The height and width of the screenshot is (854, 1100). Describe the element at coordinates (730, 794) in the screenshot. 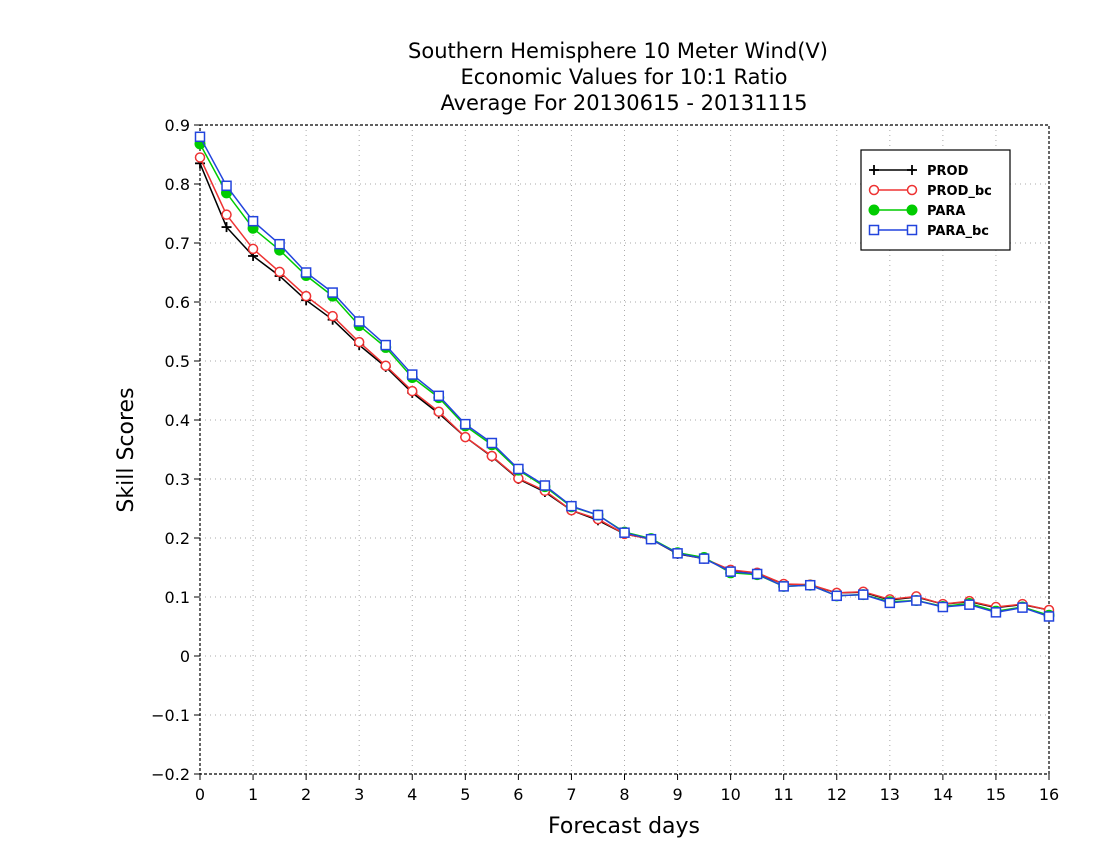

I see `x-tick-label: 10` at that location.